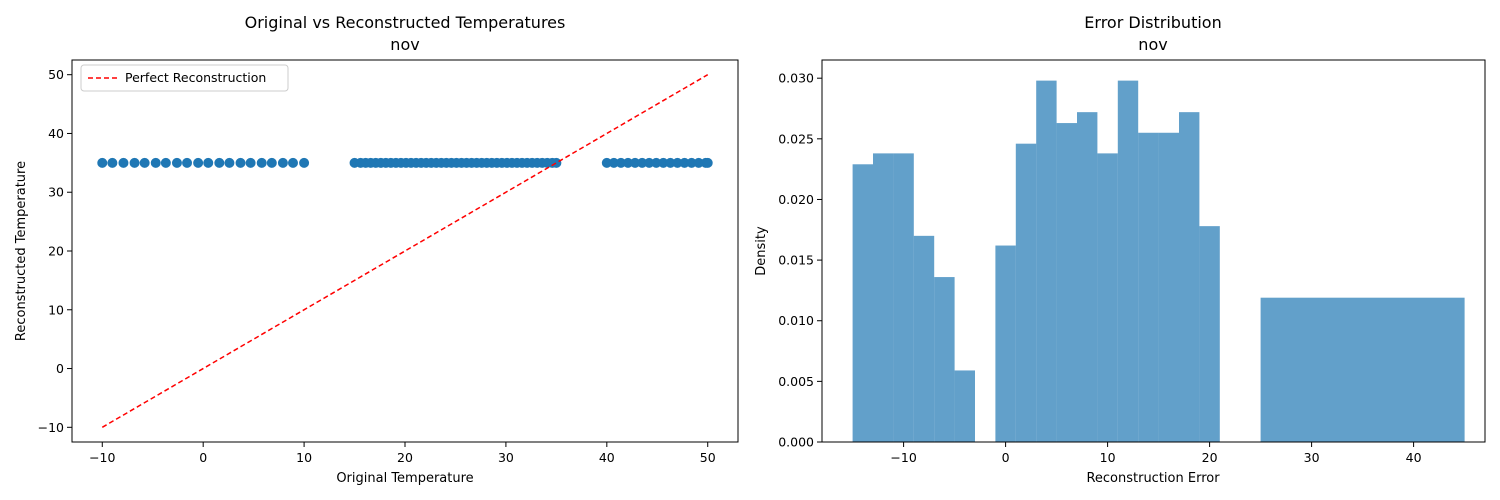 This screenshot has height=500, width=1500. I want to click on histogram-y-ticks: 0.000 0.005 0.010 0.015 0.020 0.025 0.030, so click(800, 260).